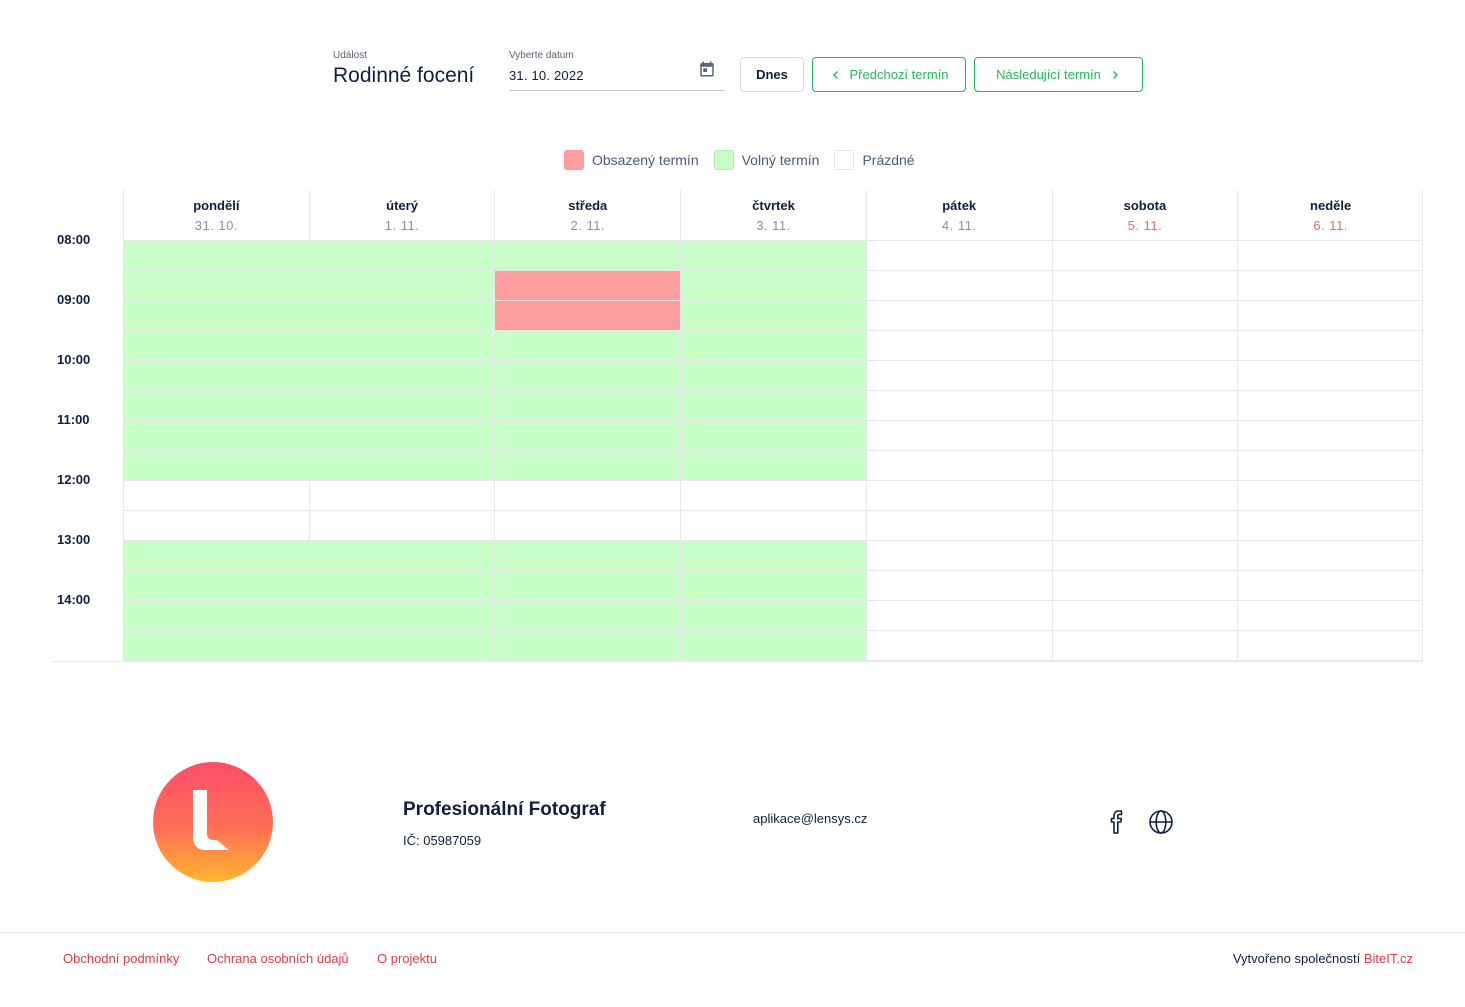  I want to click on time-label: 09:00, so click(74, 299).